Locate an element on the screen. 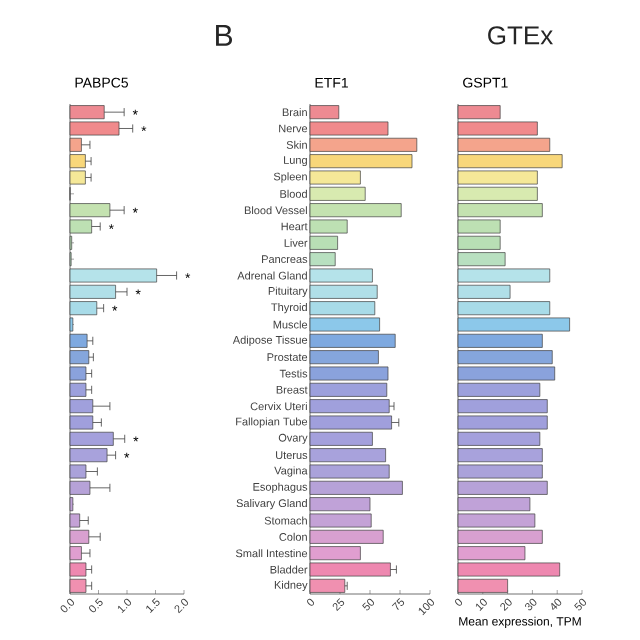 The image size is (640, 640). text: GTEx is located at coordinates (520, 35).